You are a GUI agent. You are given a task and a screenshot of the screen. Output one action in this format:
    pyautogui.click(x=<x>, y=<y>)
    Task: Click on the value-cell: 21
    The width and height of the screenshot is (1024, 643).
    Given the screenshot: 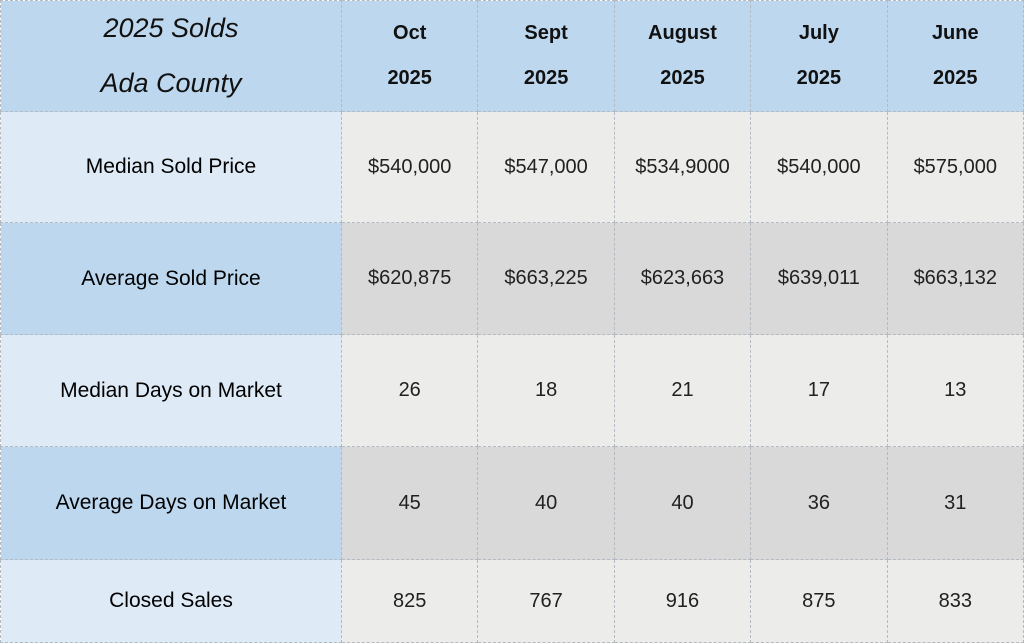 What is the action you would take?
    pyautogui.click(x=682, y=390)
    